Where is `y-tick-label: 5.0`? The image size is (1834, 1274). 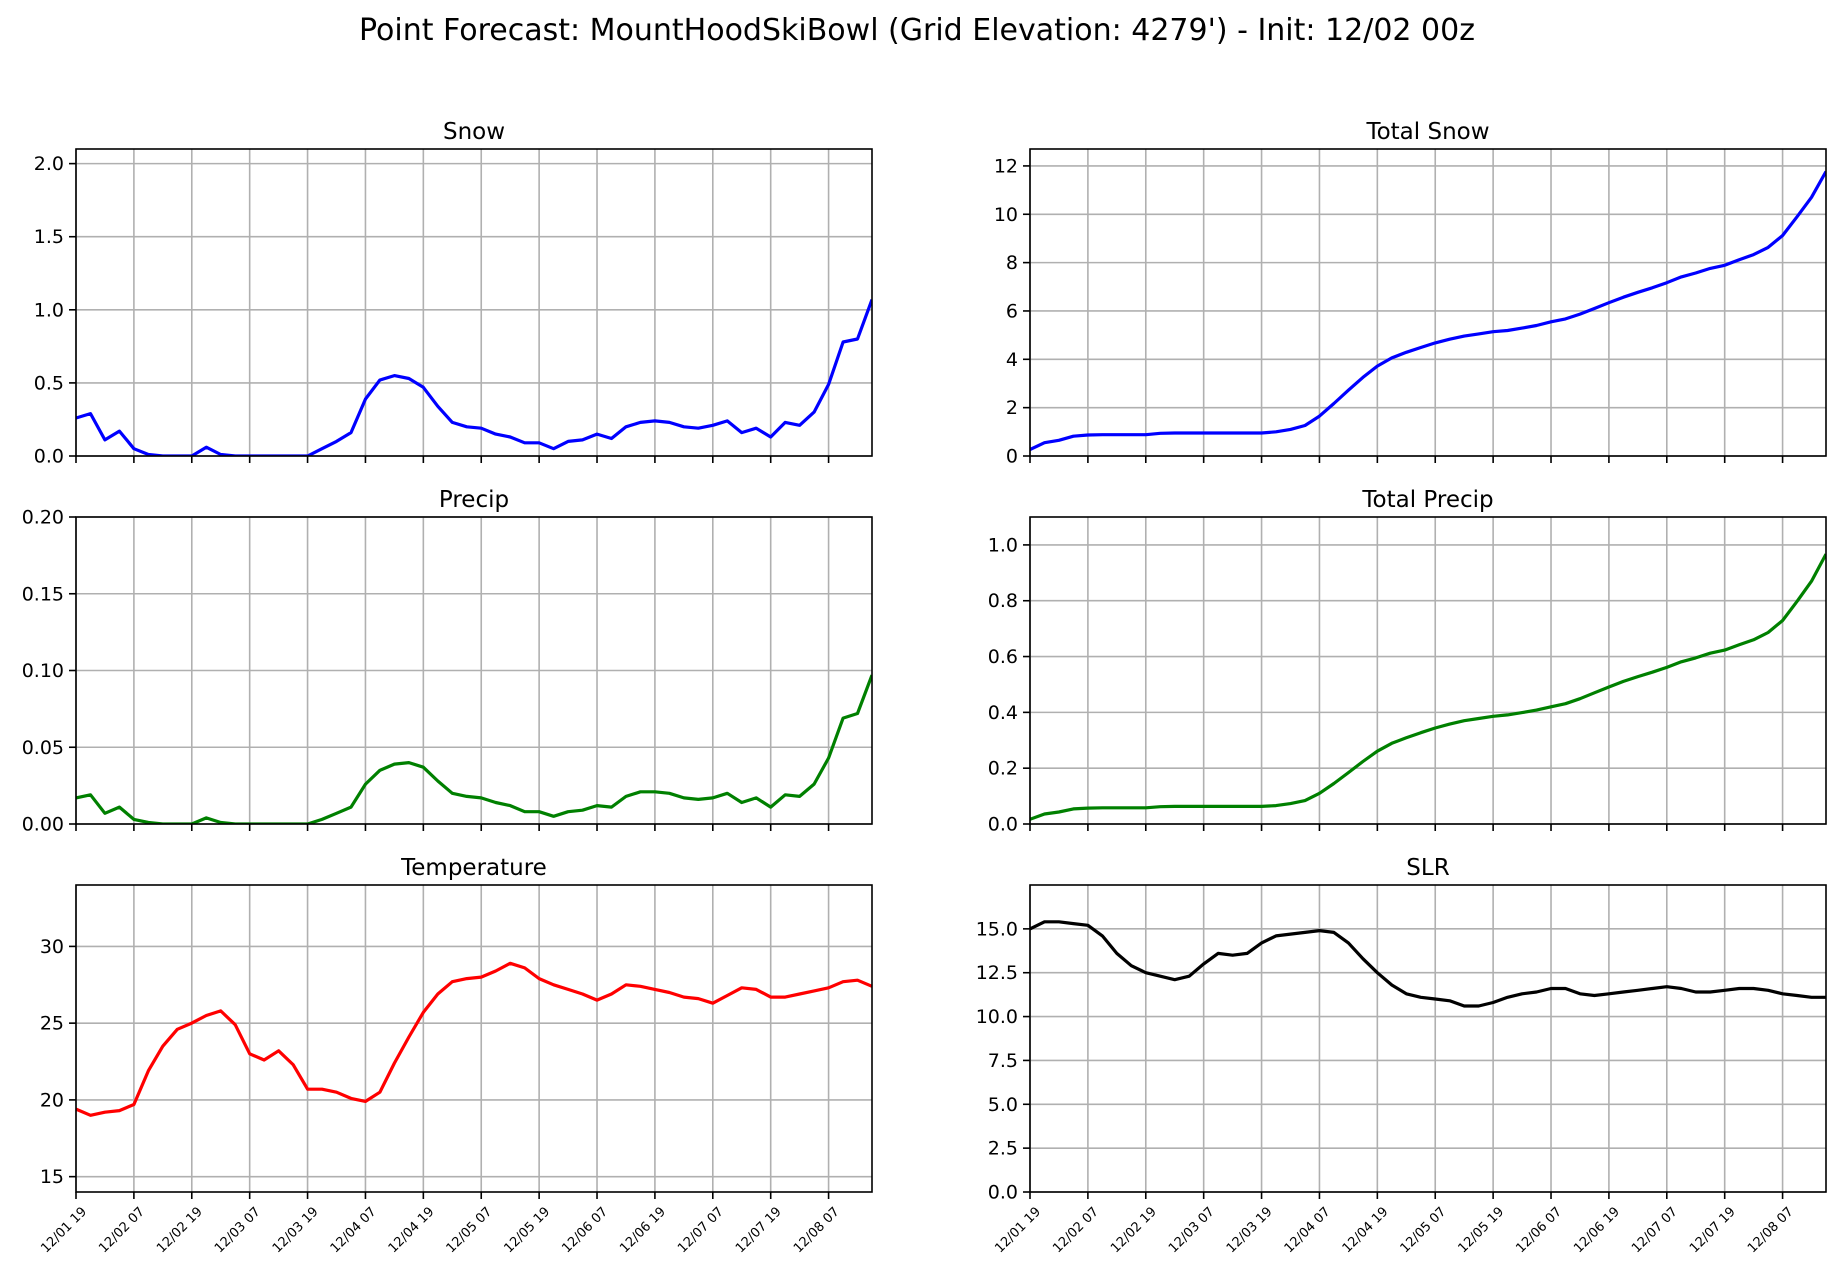 y-tick-label: 5.0 is located at coordinates (1003, 1105).